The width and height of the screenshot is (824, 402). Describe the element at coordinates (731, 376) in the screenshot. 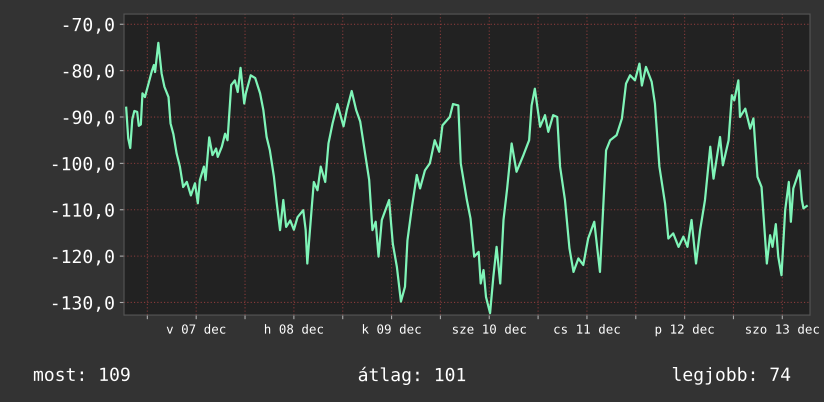

I see `text: legjobb: 74` at that location.